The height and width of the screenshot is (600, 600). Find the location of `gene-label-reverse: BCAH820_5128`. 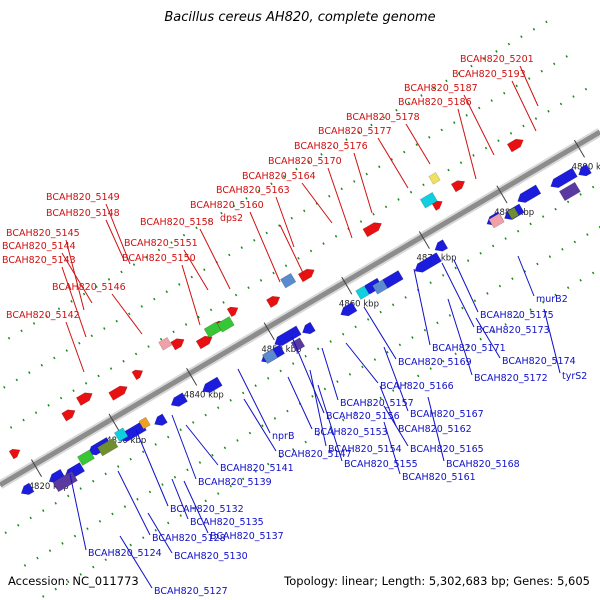

gene-label-reverse: BCAH820_5128 is located at coordinates (189, 538).